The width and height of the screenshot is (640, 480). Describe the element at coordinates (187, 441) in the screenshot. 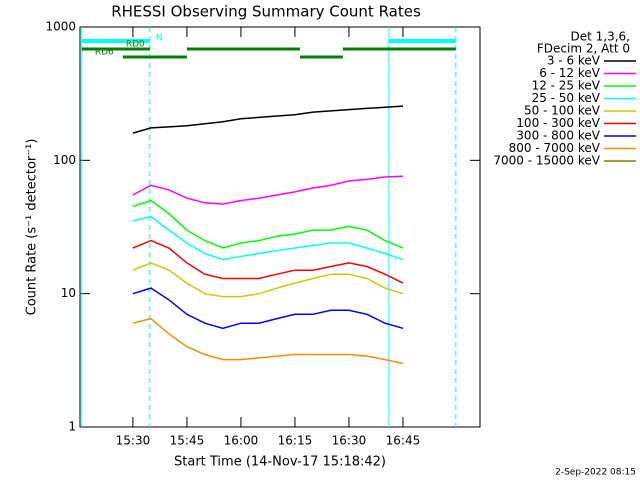

I see `x-tick-label: 15:45` at that location.